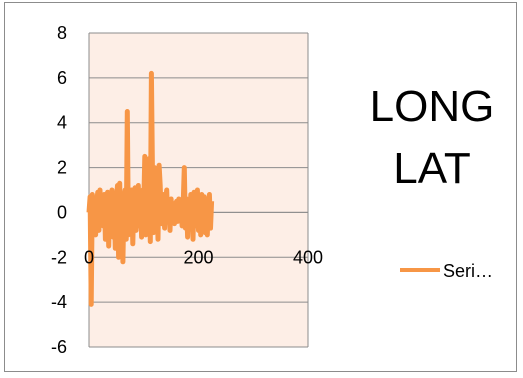  Describe the element at coordinates (59, 257) in the screenshot. I see `y-tick-label: -2` at that location.